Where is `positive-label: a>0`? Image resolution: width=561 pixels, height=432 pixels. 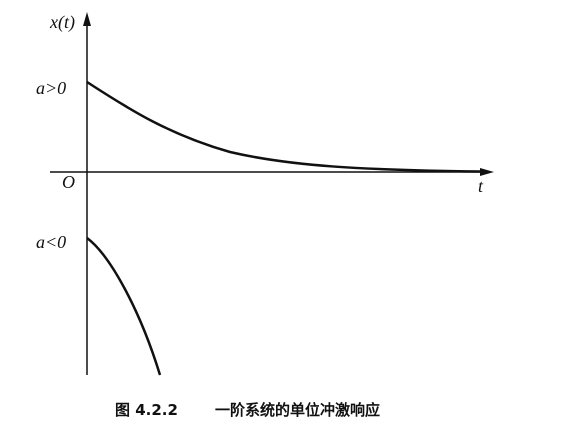 positive-label: a>0 is located at coordinates (51, 88).